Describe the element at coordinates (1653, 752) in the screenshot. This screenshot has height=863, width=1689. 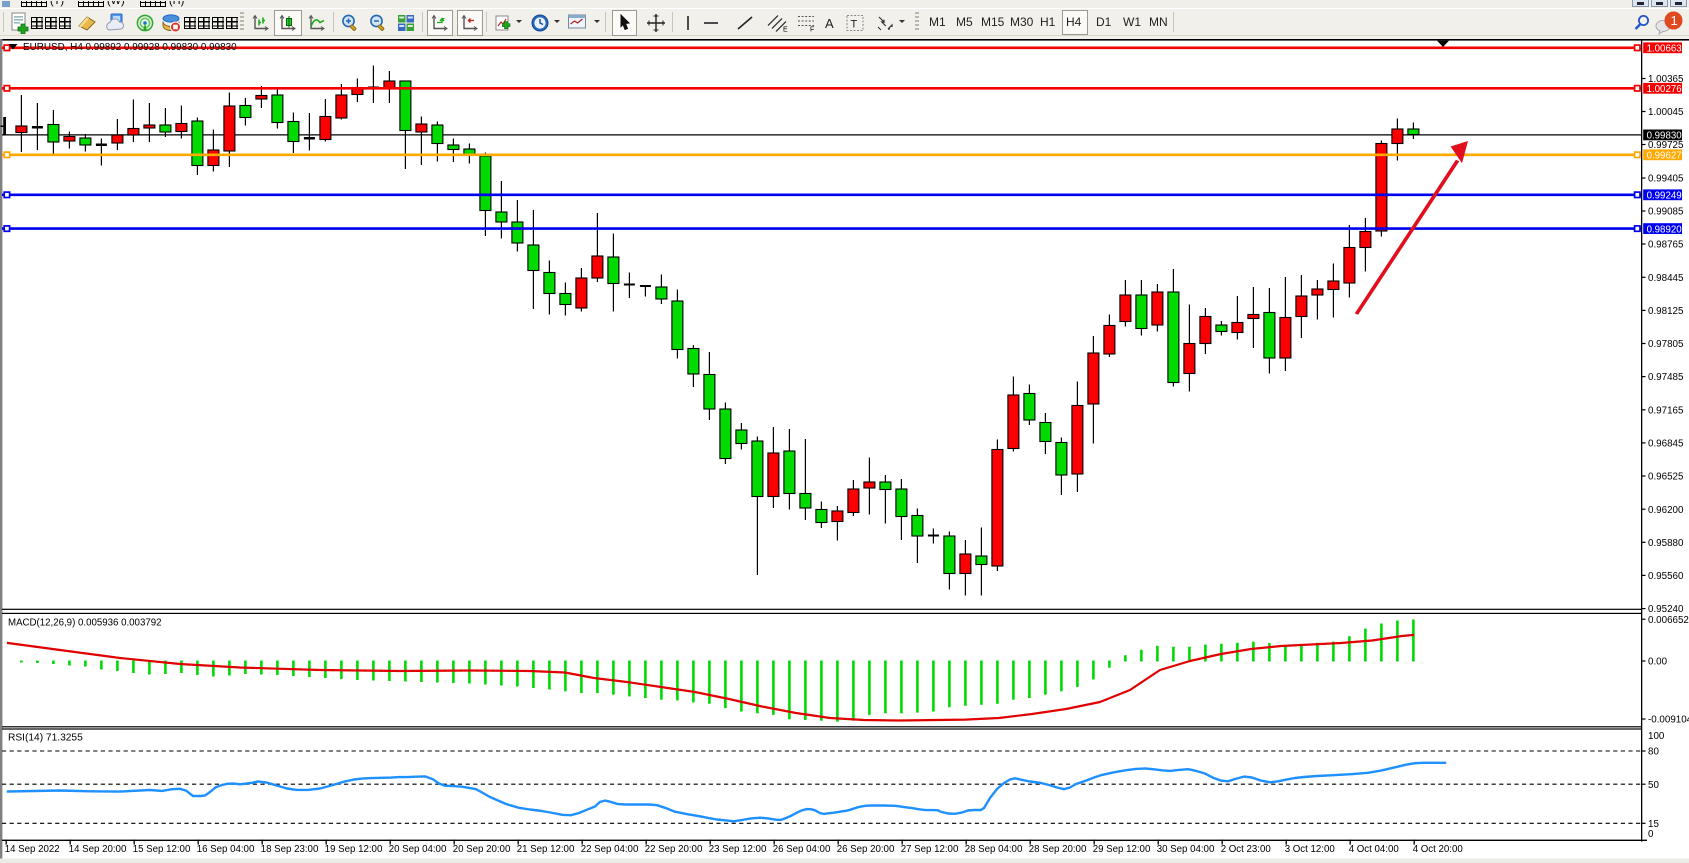
I see `svg-text: 80` at that location.